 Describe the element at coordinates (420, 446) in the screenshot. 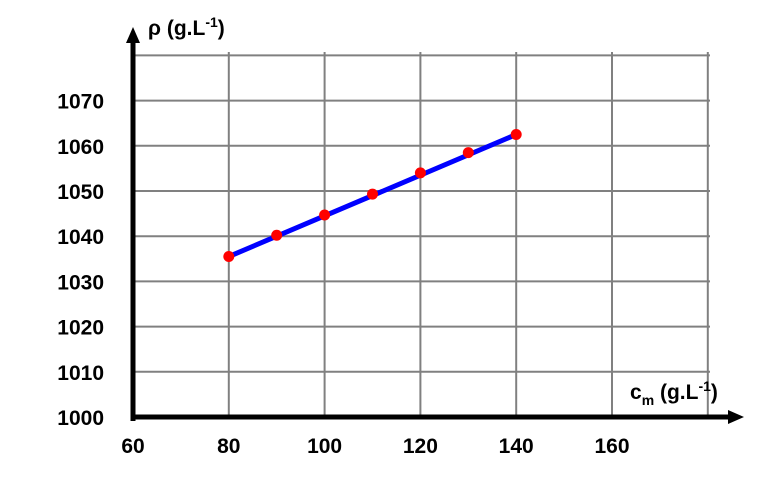

I see `x-tick-label: 120` at that location.